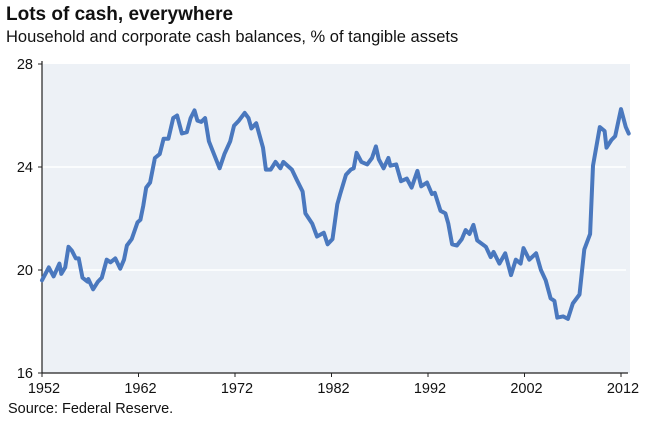  Describe the element at coordinates (623, 389) in the screenshot. I see `x-tick-label: 2012` at that location.